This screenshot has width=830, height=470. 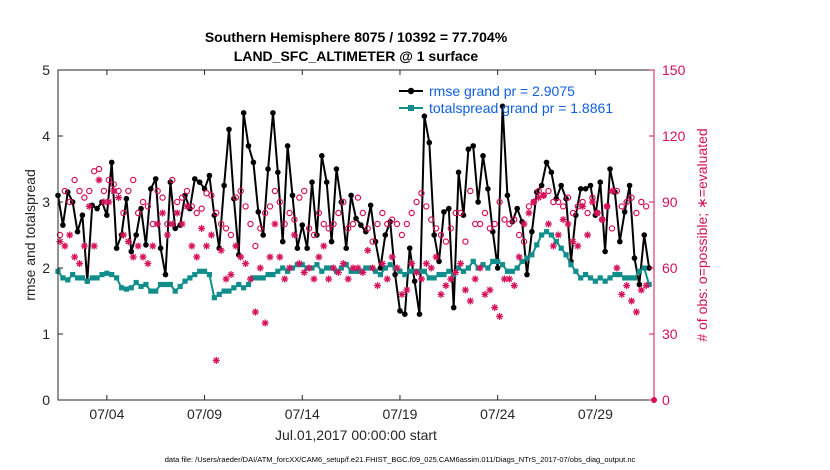 I want to click on y-tick-label: 1, so click(x=46, y=334).